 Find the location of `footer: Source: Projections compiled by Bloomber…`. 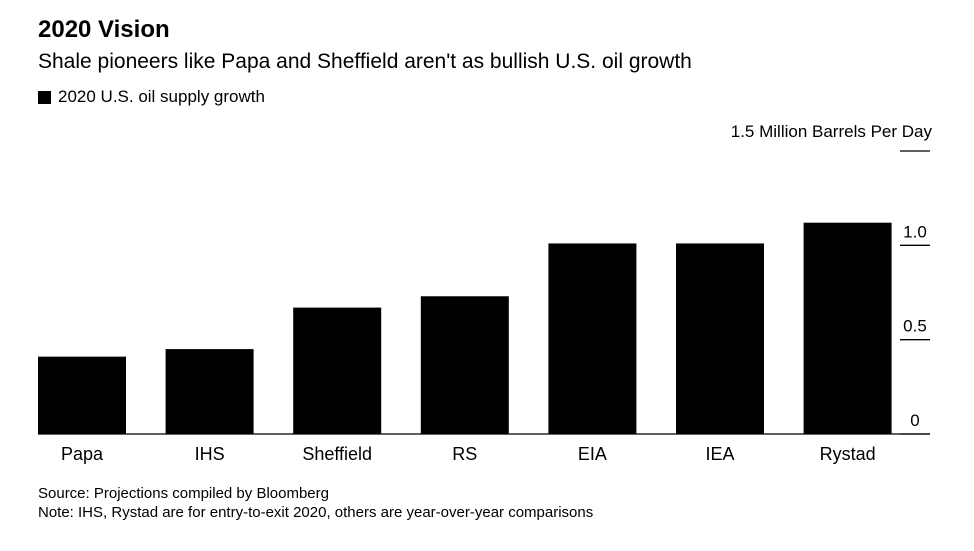

footer: Source: Projections compiled by Bloomber… is located at coordinates (315, 503).